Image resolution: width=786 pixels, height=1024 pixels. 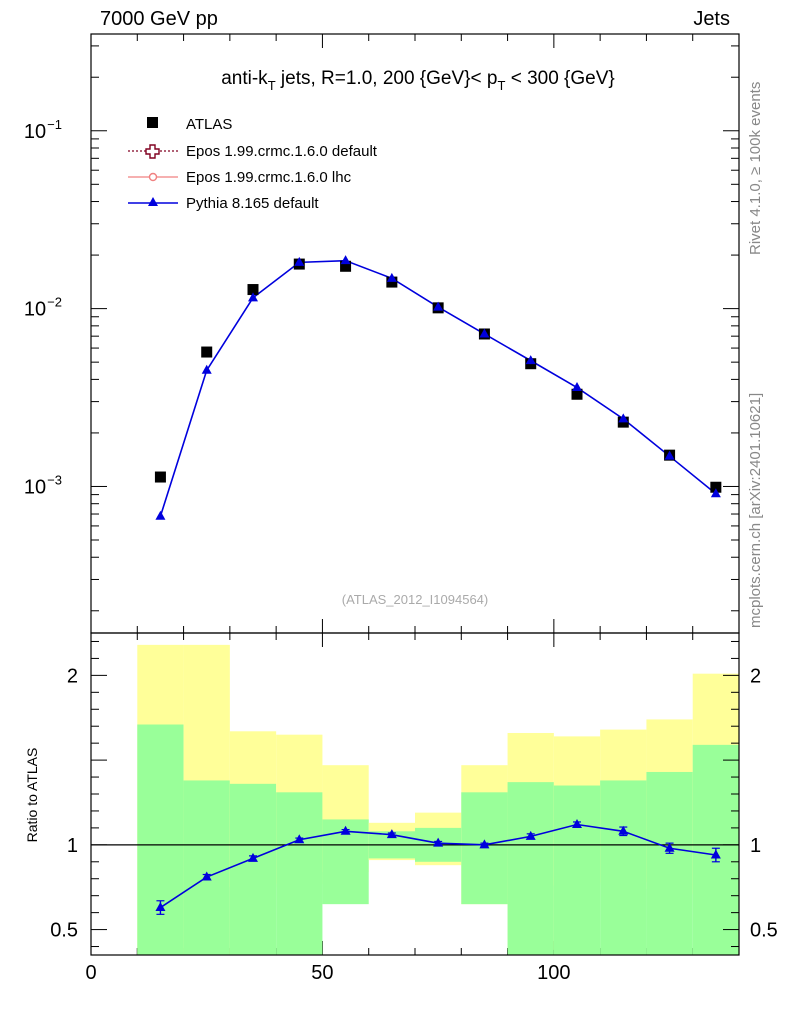 What do you see at coordinates (43, 308) in the screenshot?
I see `y-tick-label: 10⁻²` at bounding box center [43, 308].